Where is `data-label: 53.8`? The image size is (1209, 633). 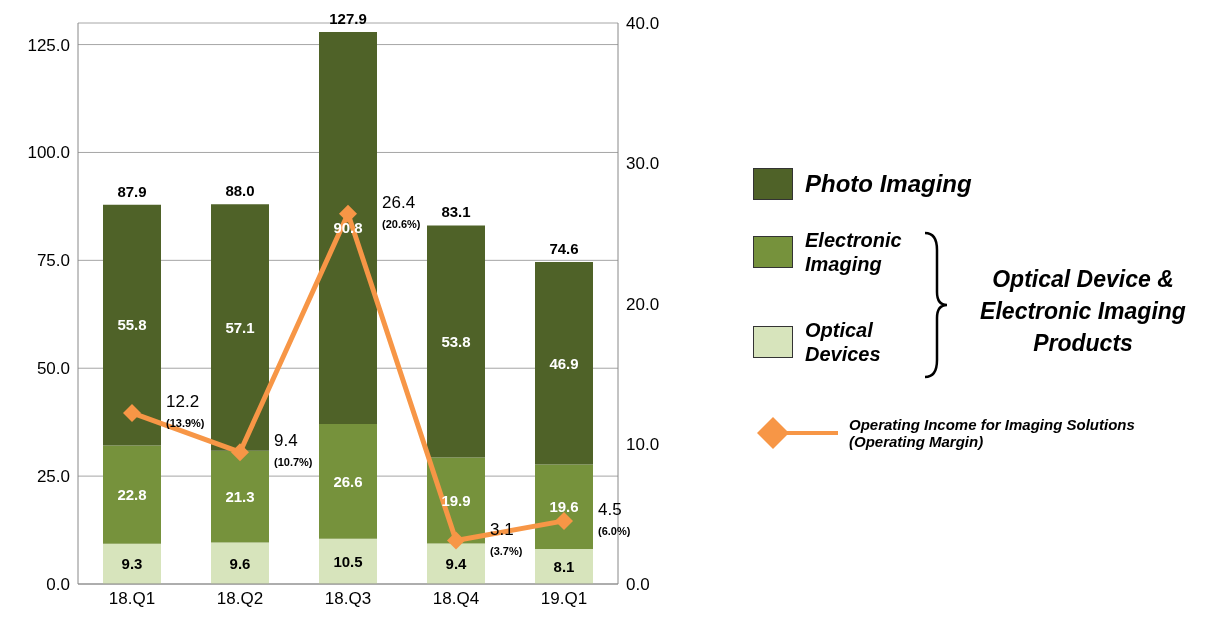 data-label: 53.8 is located at coordinates (456, 341).